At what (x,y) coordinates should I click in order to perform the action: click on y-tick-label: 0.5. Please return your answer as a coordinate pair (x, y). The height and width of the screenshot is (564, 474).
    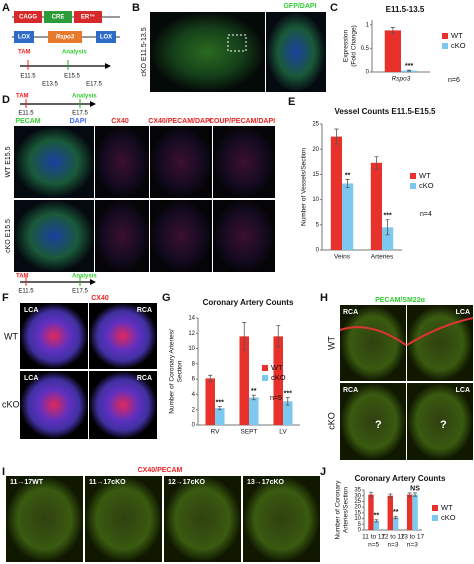
    Looking at the image, I should click on (365, 49).